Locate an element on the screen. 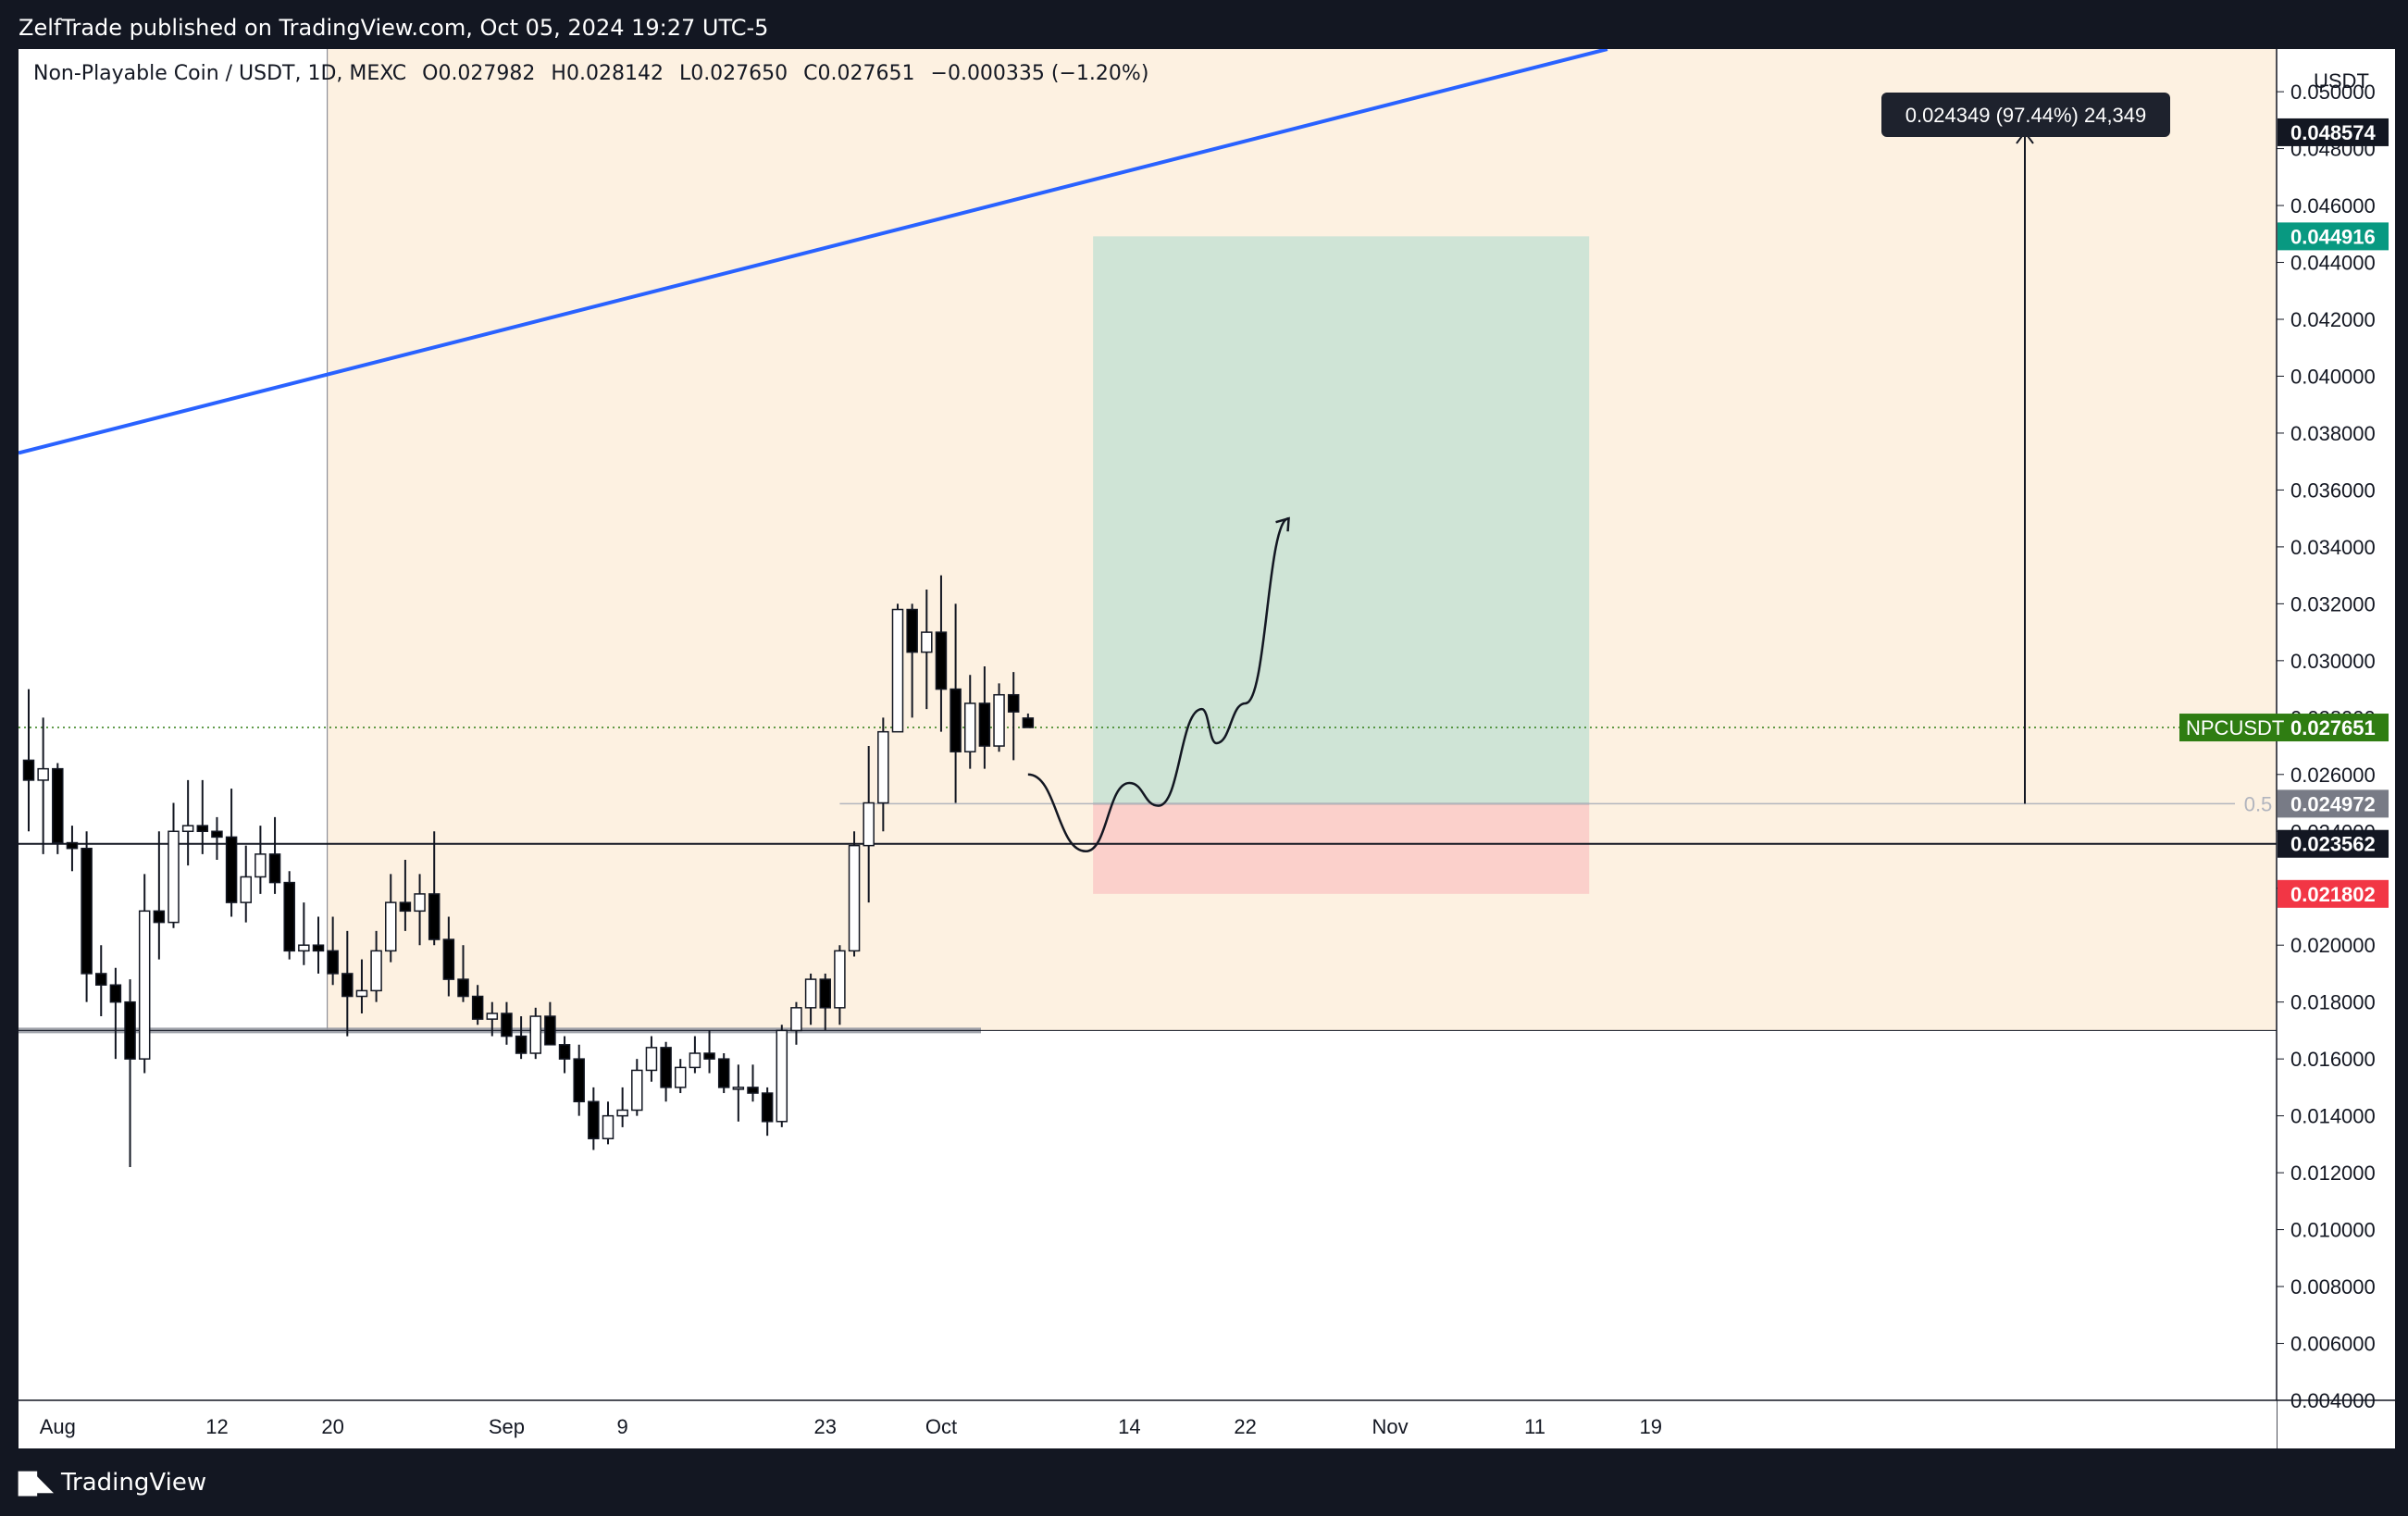 This screenshot has width=2408, height=1516. time-tick-label: 12 is located at coordinates (216, 1426).